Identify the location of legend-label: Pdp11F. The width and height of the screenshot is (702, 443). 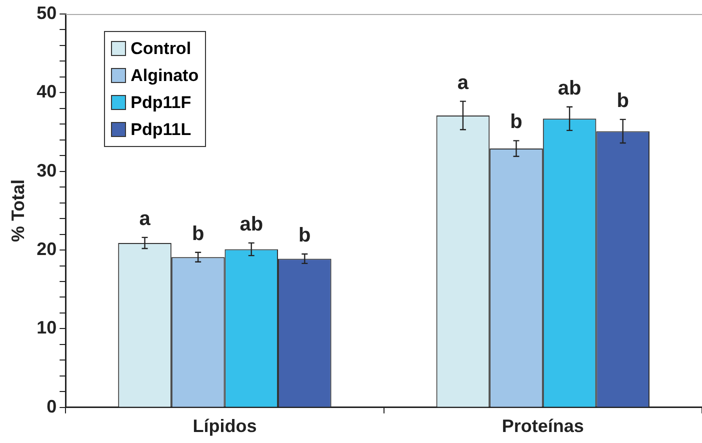
(161, 102).